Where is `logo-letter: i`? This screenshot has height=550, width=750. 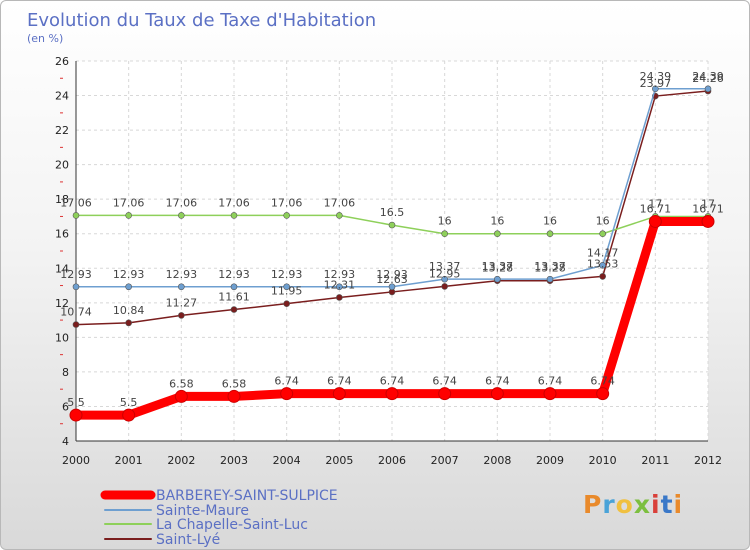
logo-letter: i is located at coordinates (656, 504).